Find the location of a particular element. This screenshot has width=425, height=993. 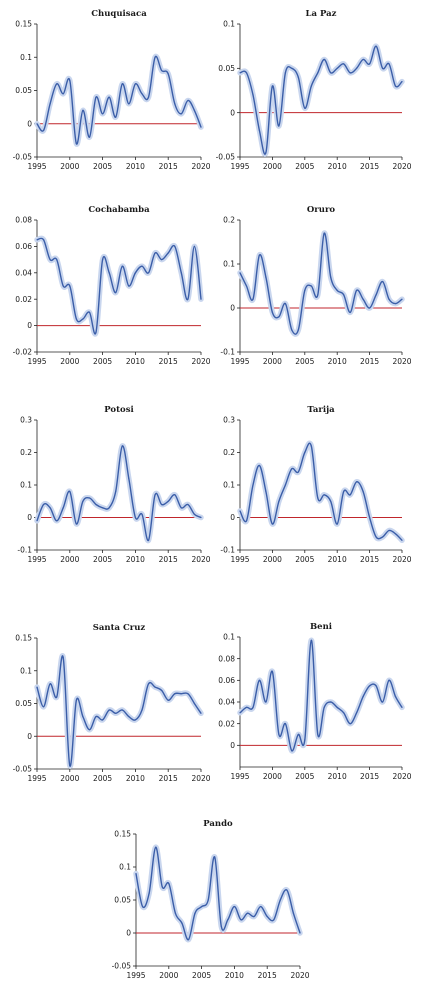

chart-title: Pando is located at coordinates (218, 824).